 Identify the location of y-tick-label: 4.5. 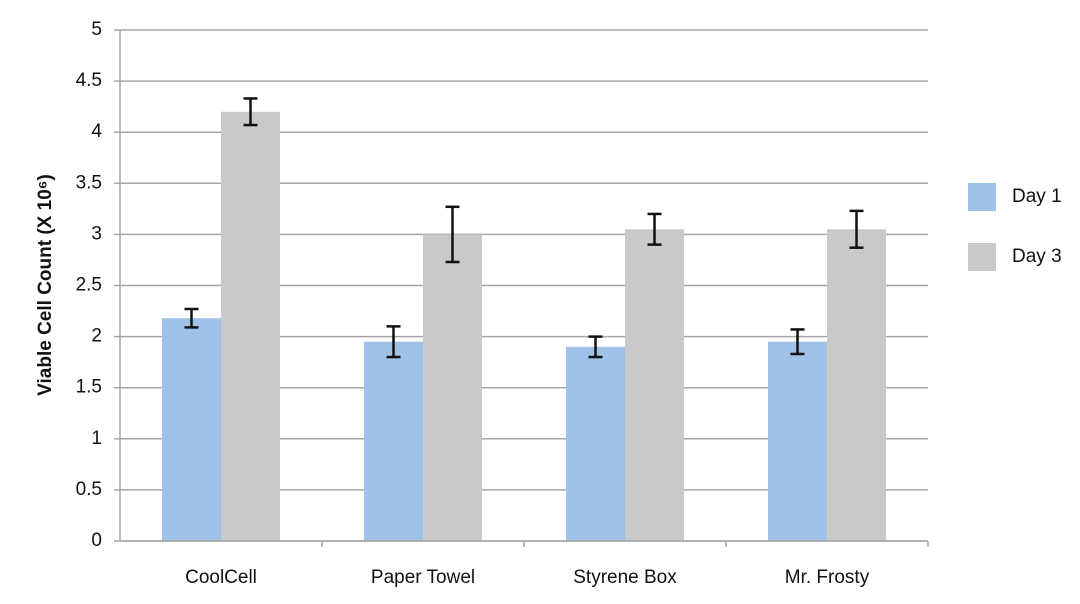
(89, 80).